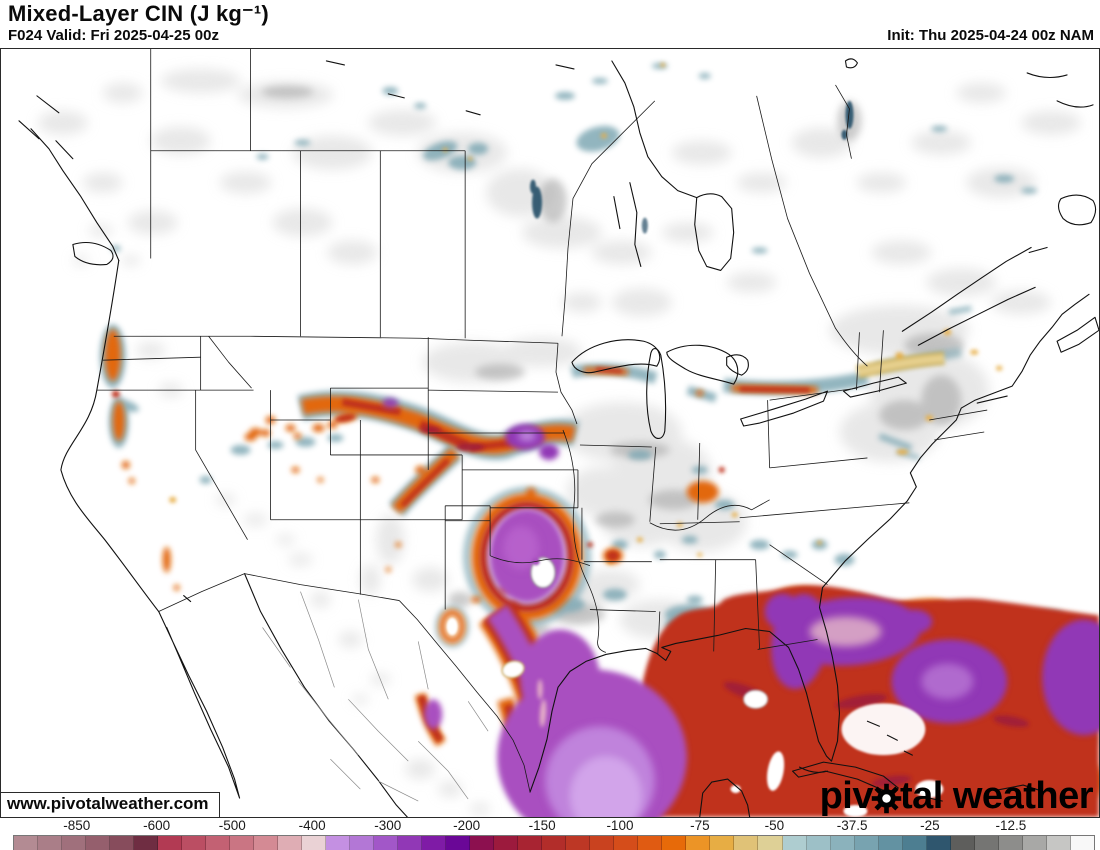  I want to click on brand-text-left: piv, so click(846, 796).